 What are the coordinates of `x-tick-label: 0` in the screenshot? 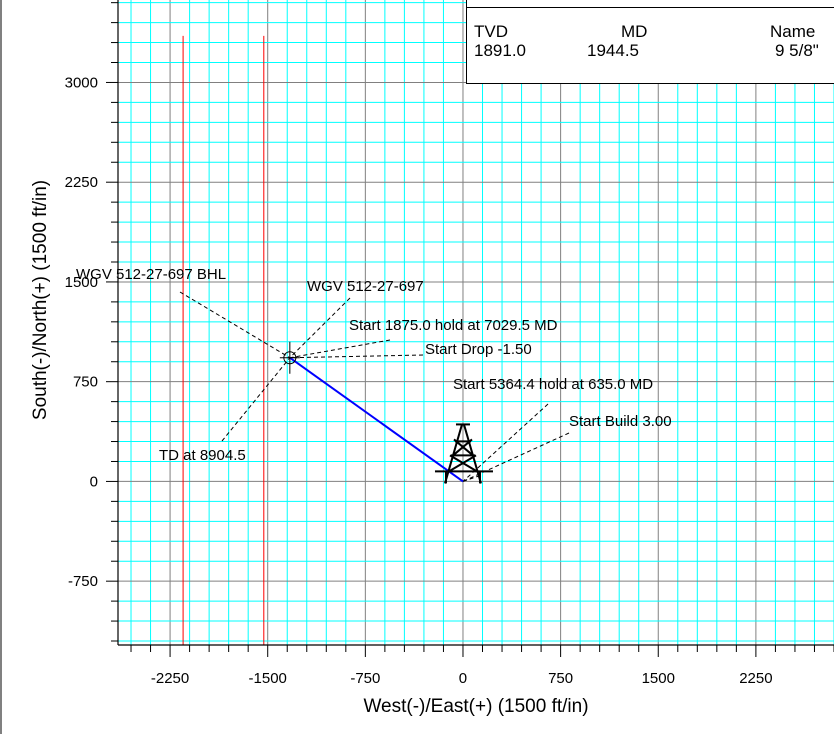 It's located at (463, 678).